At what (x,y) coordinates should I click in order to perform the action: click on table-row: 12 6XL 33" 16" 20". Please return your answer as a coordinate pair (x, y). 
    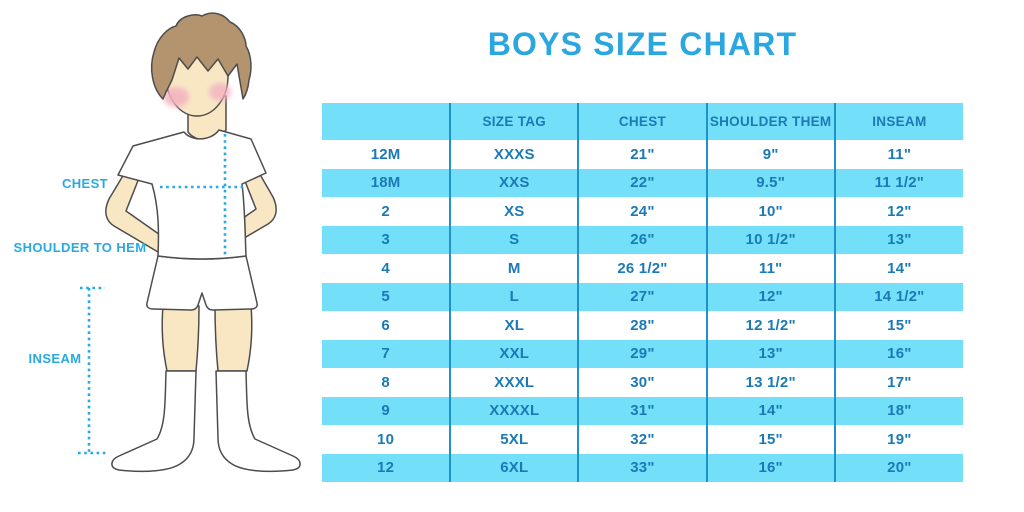
    Looking at the image, I should click on (642, 467).